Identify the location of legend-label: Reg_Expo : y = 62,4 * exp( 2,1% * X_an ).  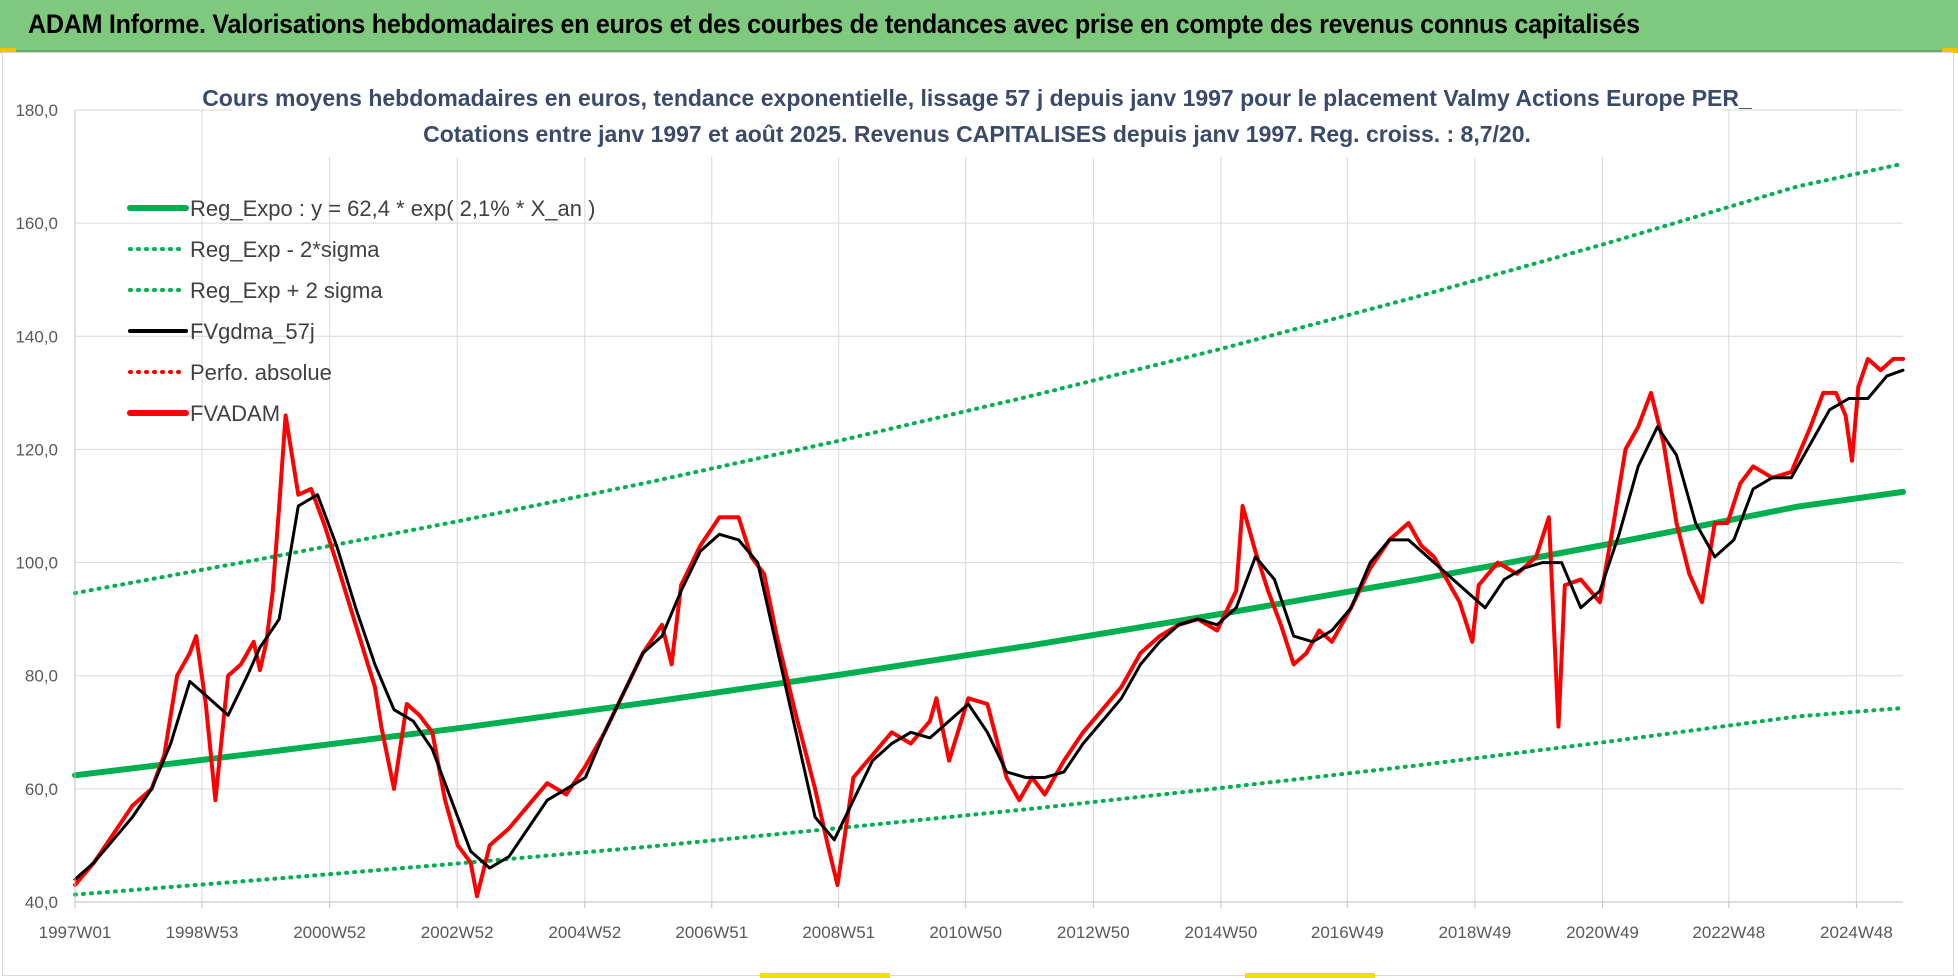
(392, 208).